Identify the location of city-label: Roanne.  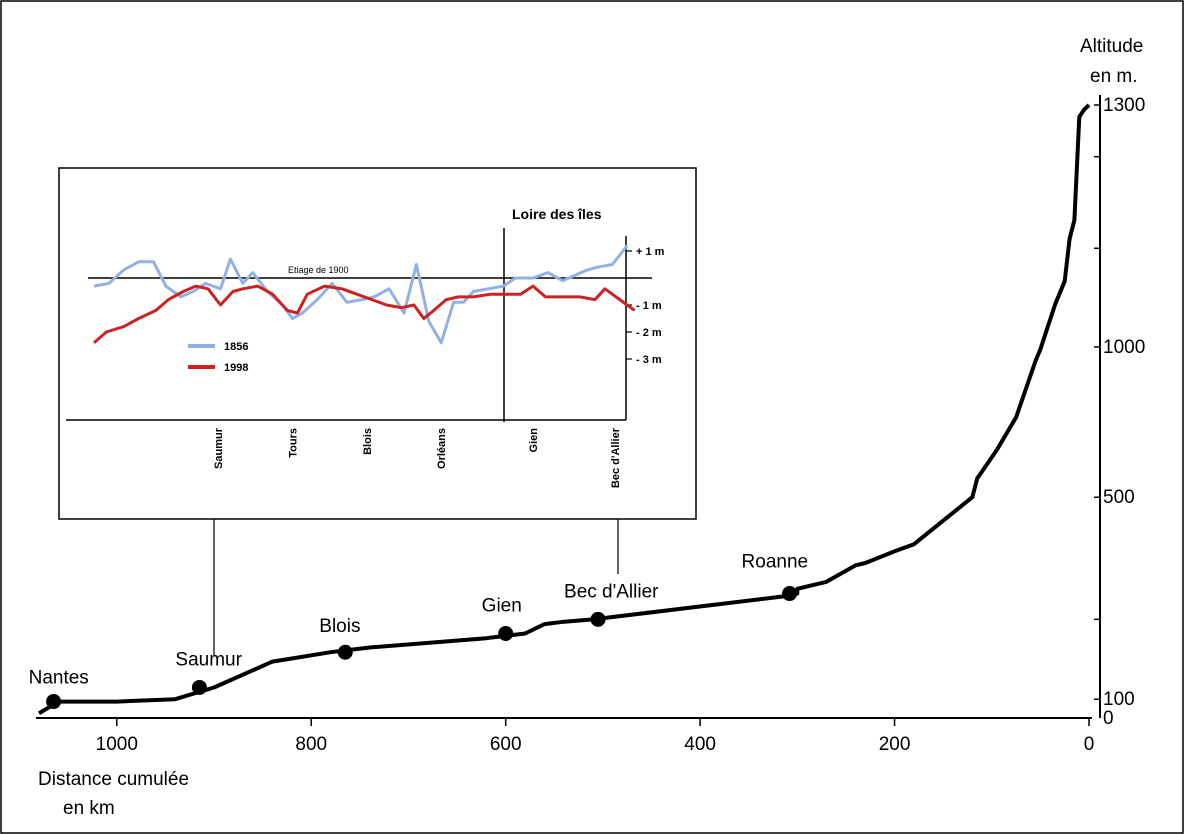
(775, 562).